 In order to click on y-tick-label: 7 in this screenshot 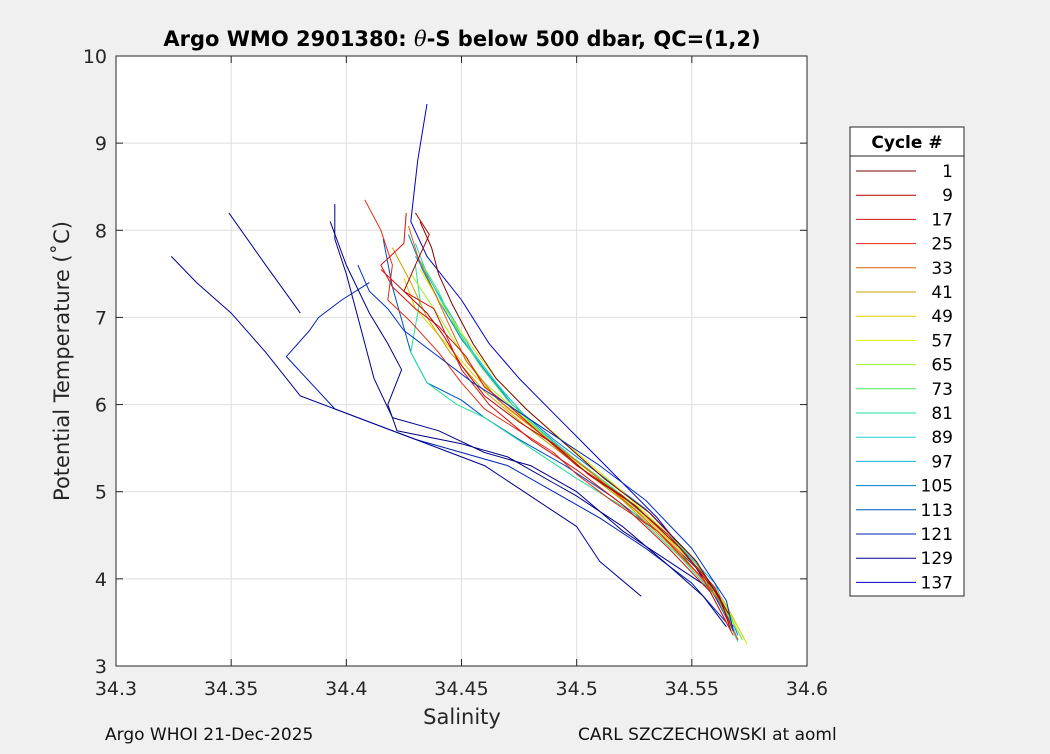, I will do `click(101, 318)`.